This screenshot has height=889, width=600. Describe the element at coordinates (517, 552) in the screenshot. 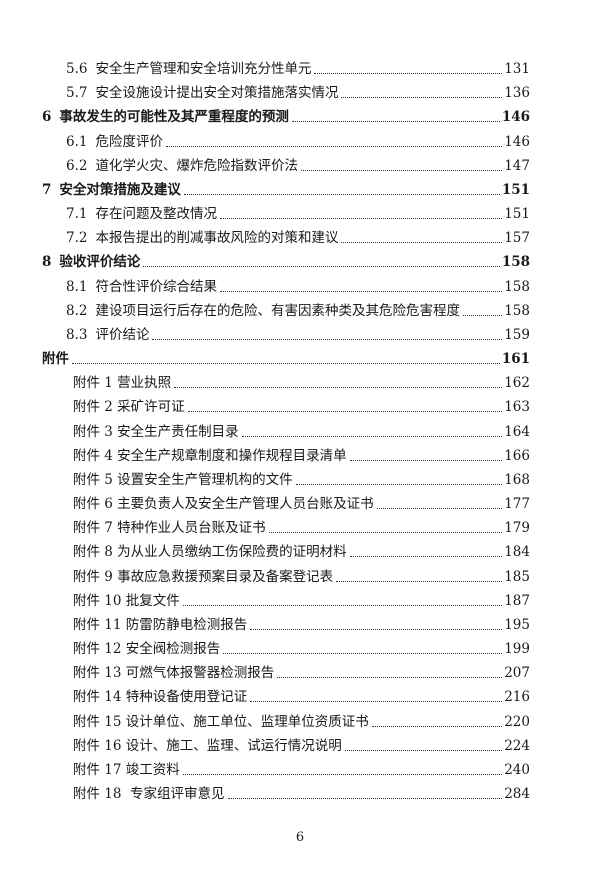

I see `toc-entry-page: 184` at that location.